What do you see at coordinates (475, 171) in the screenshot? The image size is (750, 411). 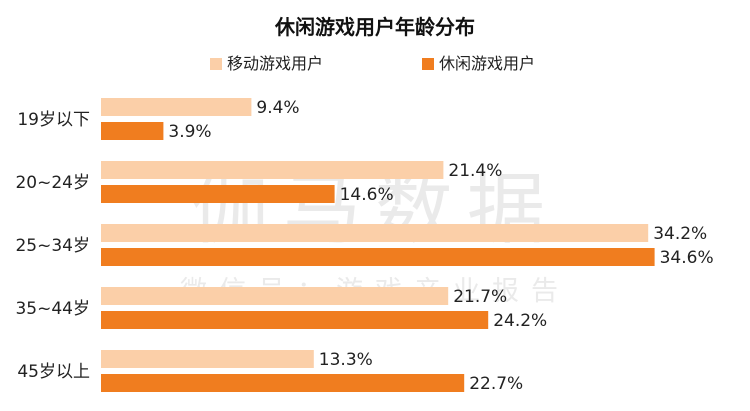 I see `value-label: 21.4%` at bounding box center [475, 171].